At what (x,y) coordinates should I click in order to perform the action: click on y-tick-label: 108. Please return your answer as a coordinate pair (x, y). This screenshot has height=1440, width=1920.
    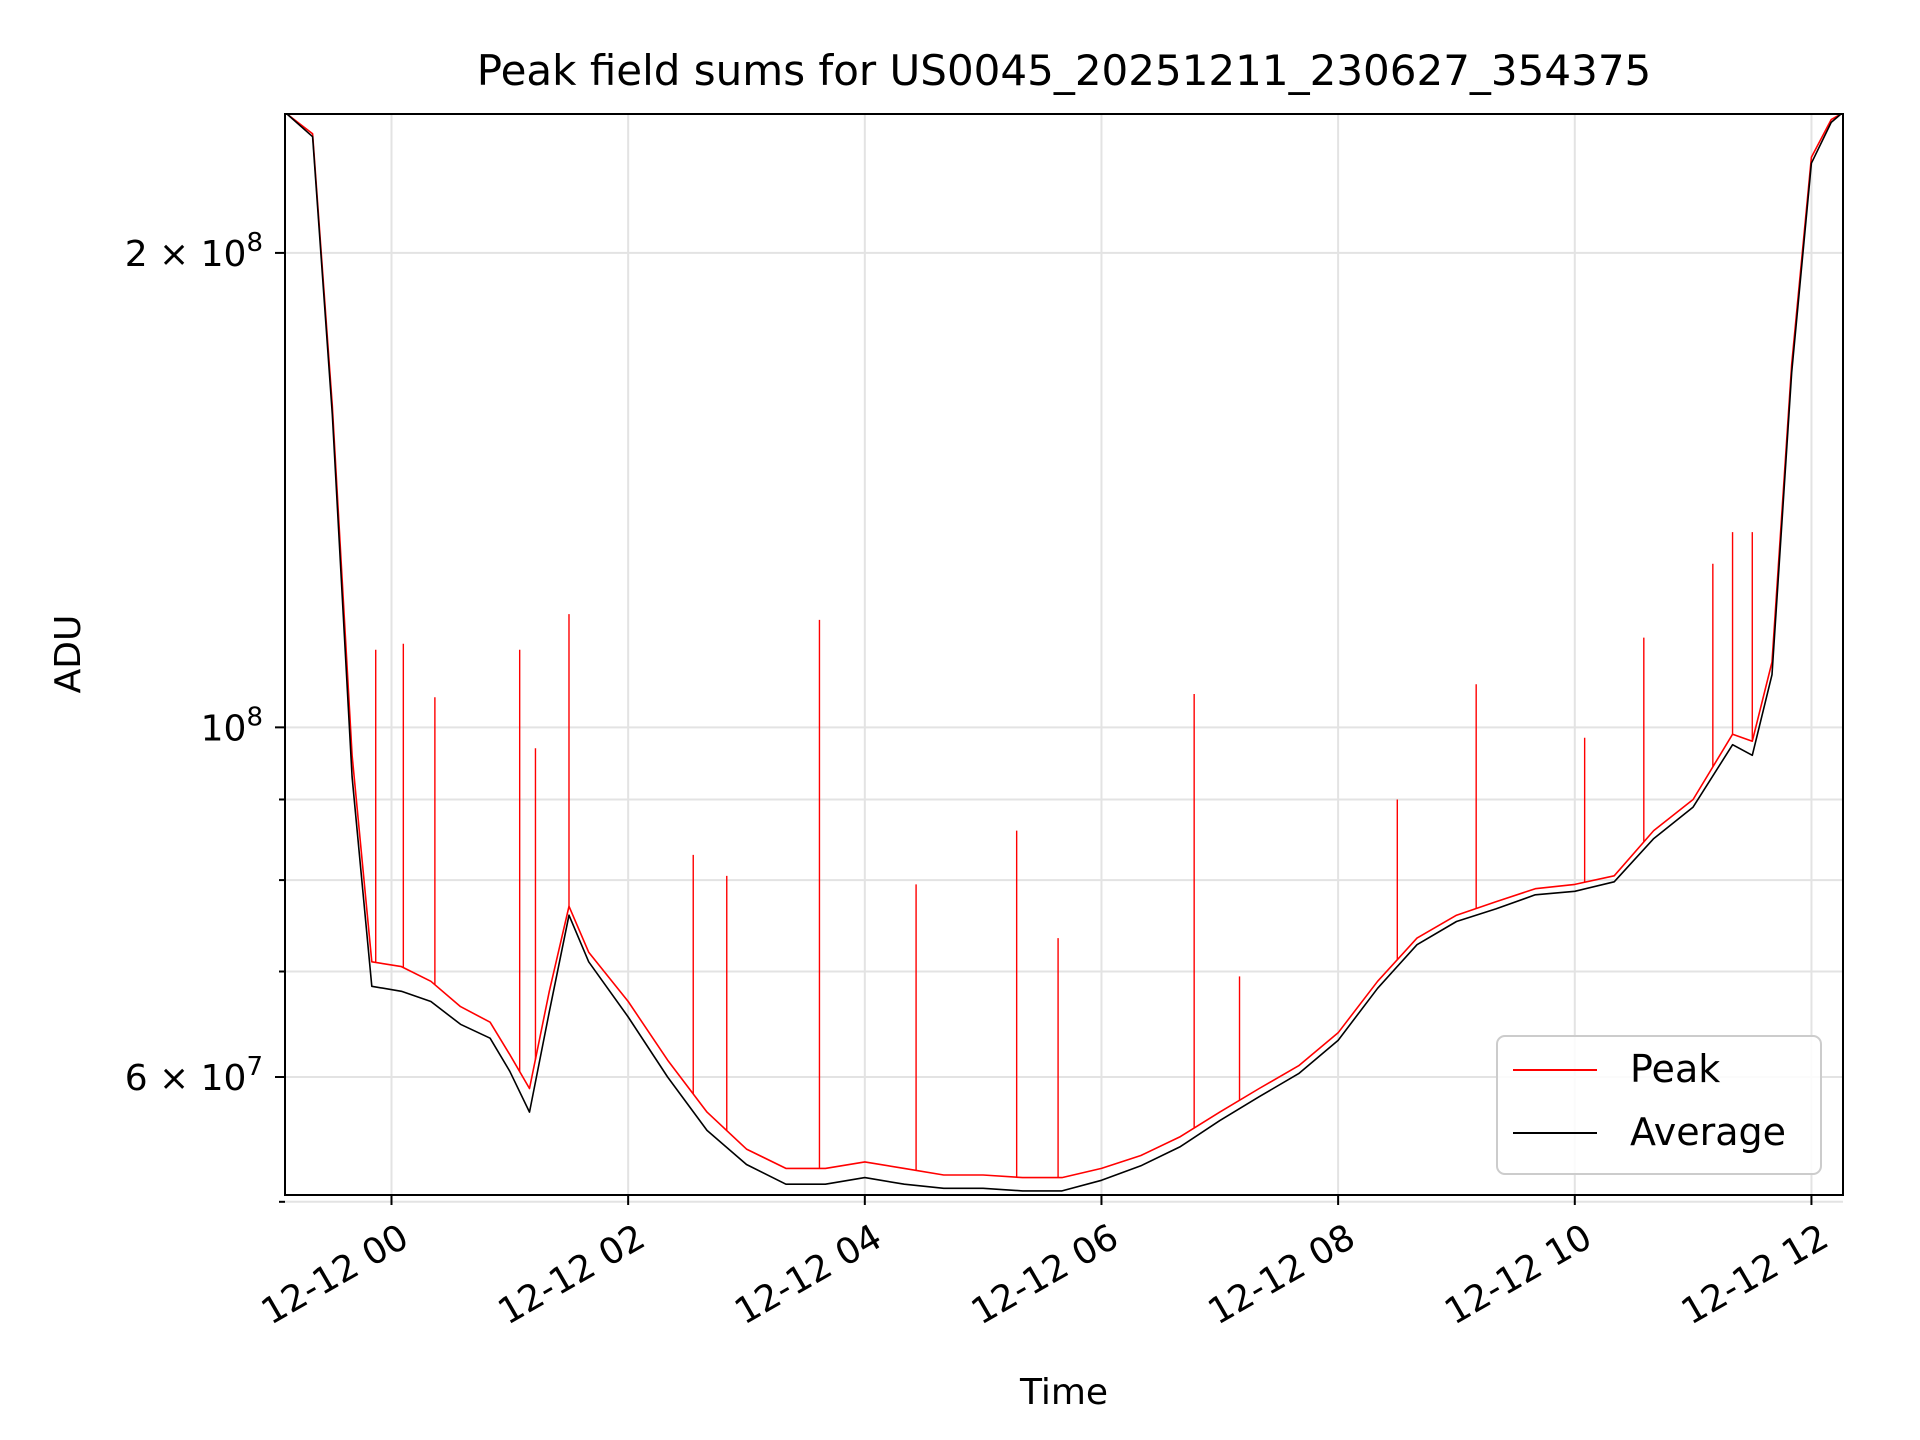
    Looking at the image, I should click on (232, 725).